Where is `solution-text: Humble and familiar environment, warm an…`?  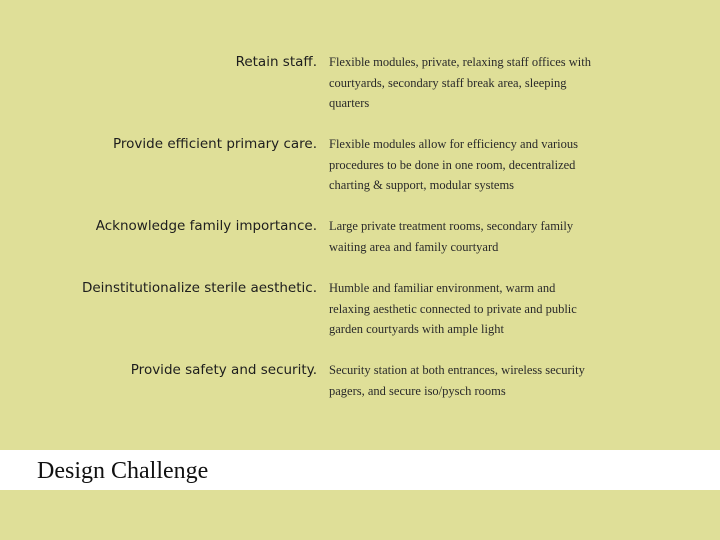 solution-text: Humble and familiar environment, warm an… is located at coordinates (453, 308).